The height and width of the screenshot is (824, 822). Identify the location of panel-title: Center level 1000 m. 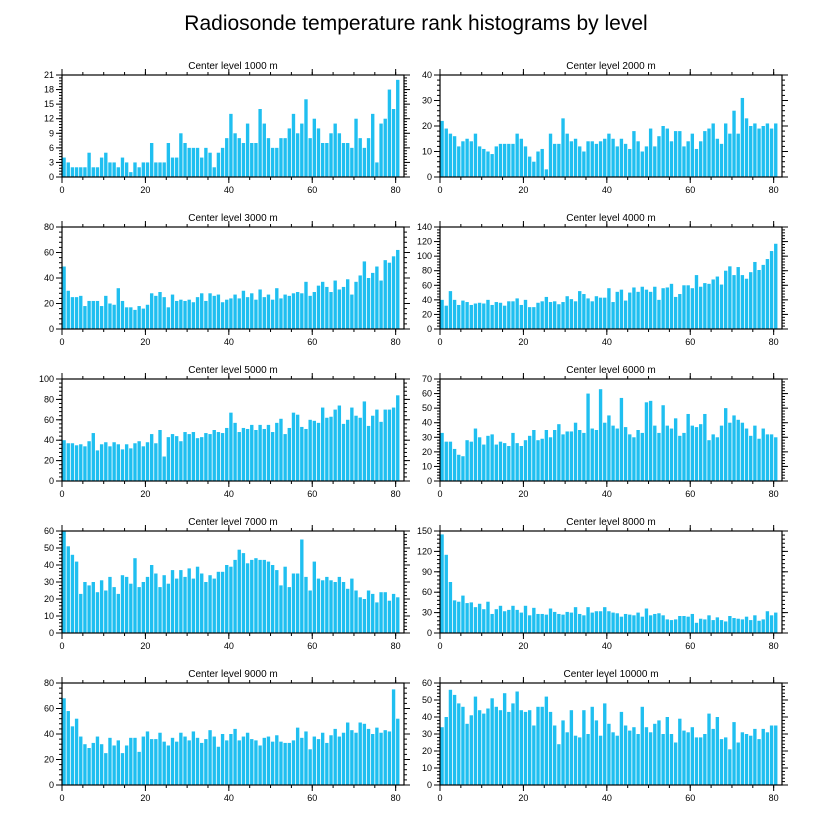
(233, 66).